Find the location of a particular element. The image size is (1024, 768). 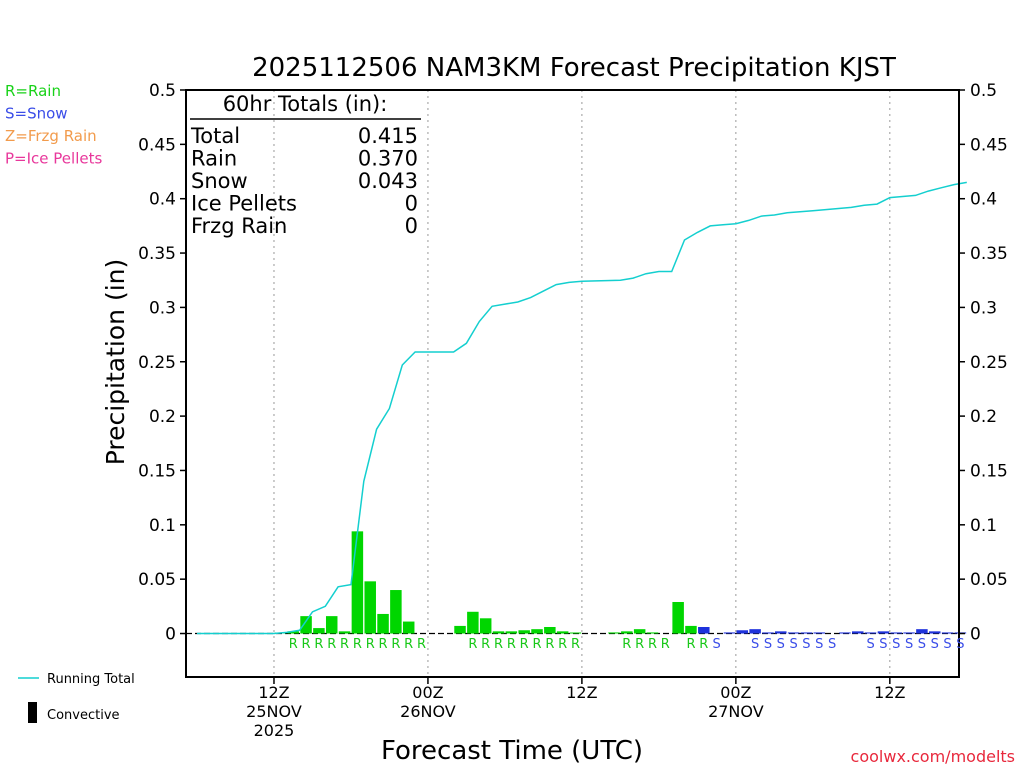

y-tick-label-right: 0.25 is located at coordinates (989, 363).